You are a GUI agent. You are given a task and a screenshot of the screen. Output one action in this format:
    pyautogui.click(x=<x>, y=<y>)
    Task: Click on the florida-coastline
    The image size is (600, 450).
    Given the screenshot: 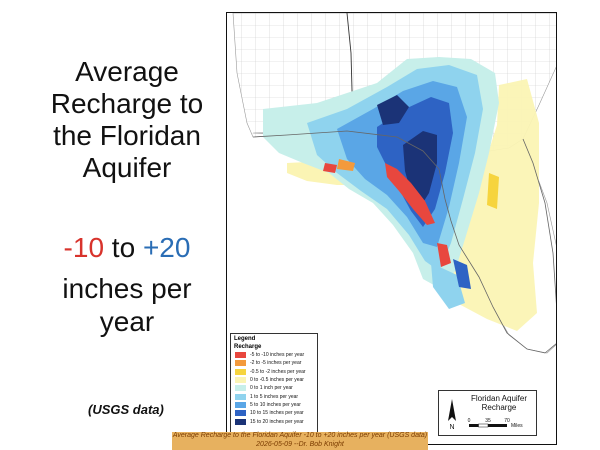 What is the action you would take?
    pyautogui.click(x=539, y=221)
    